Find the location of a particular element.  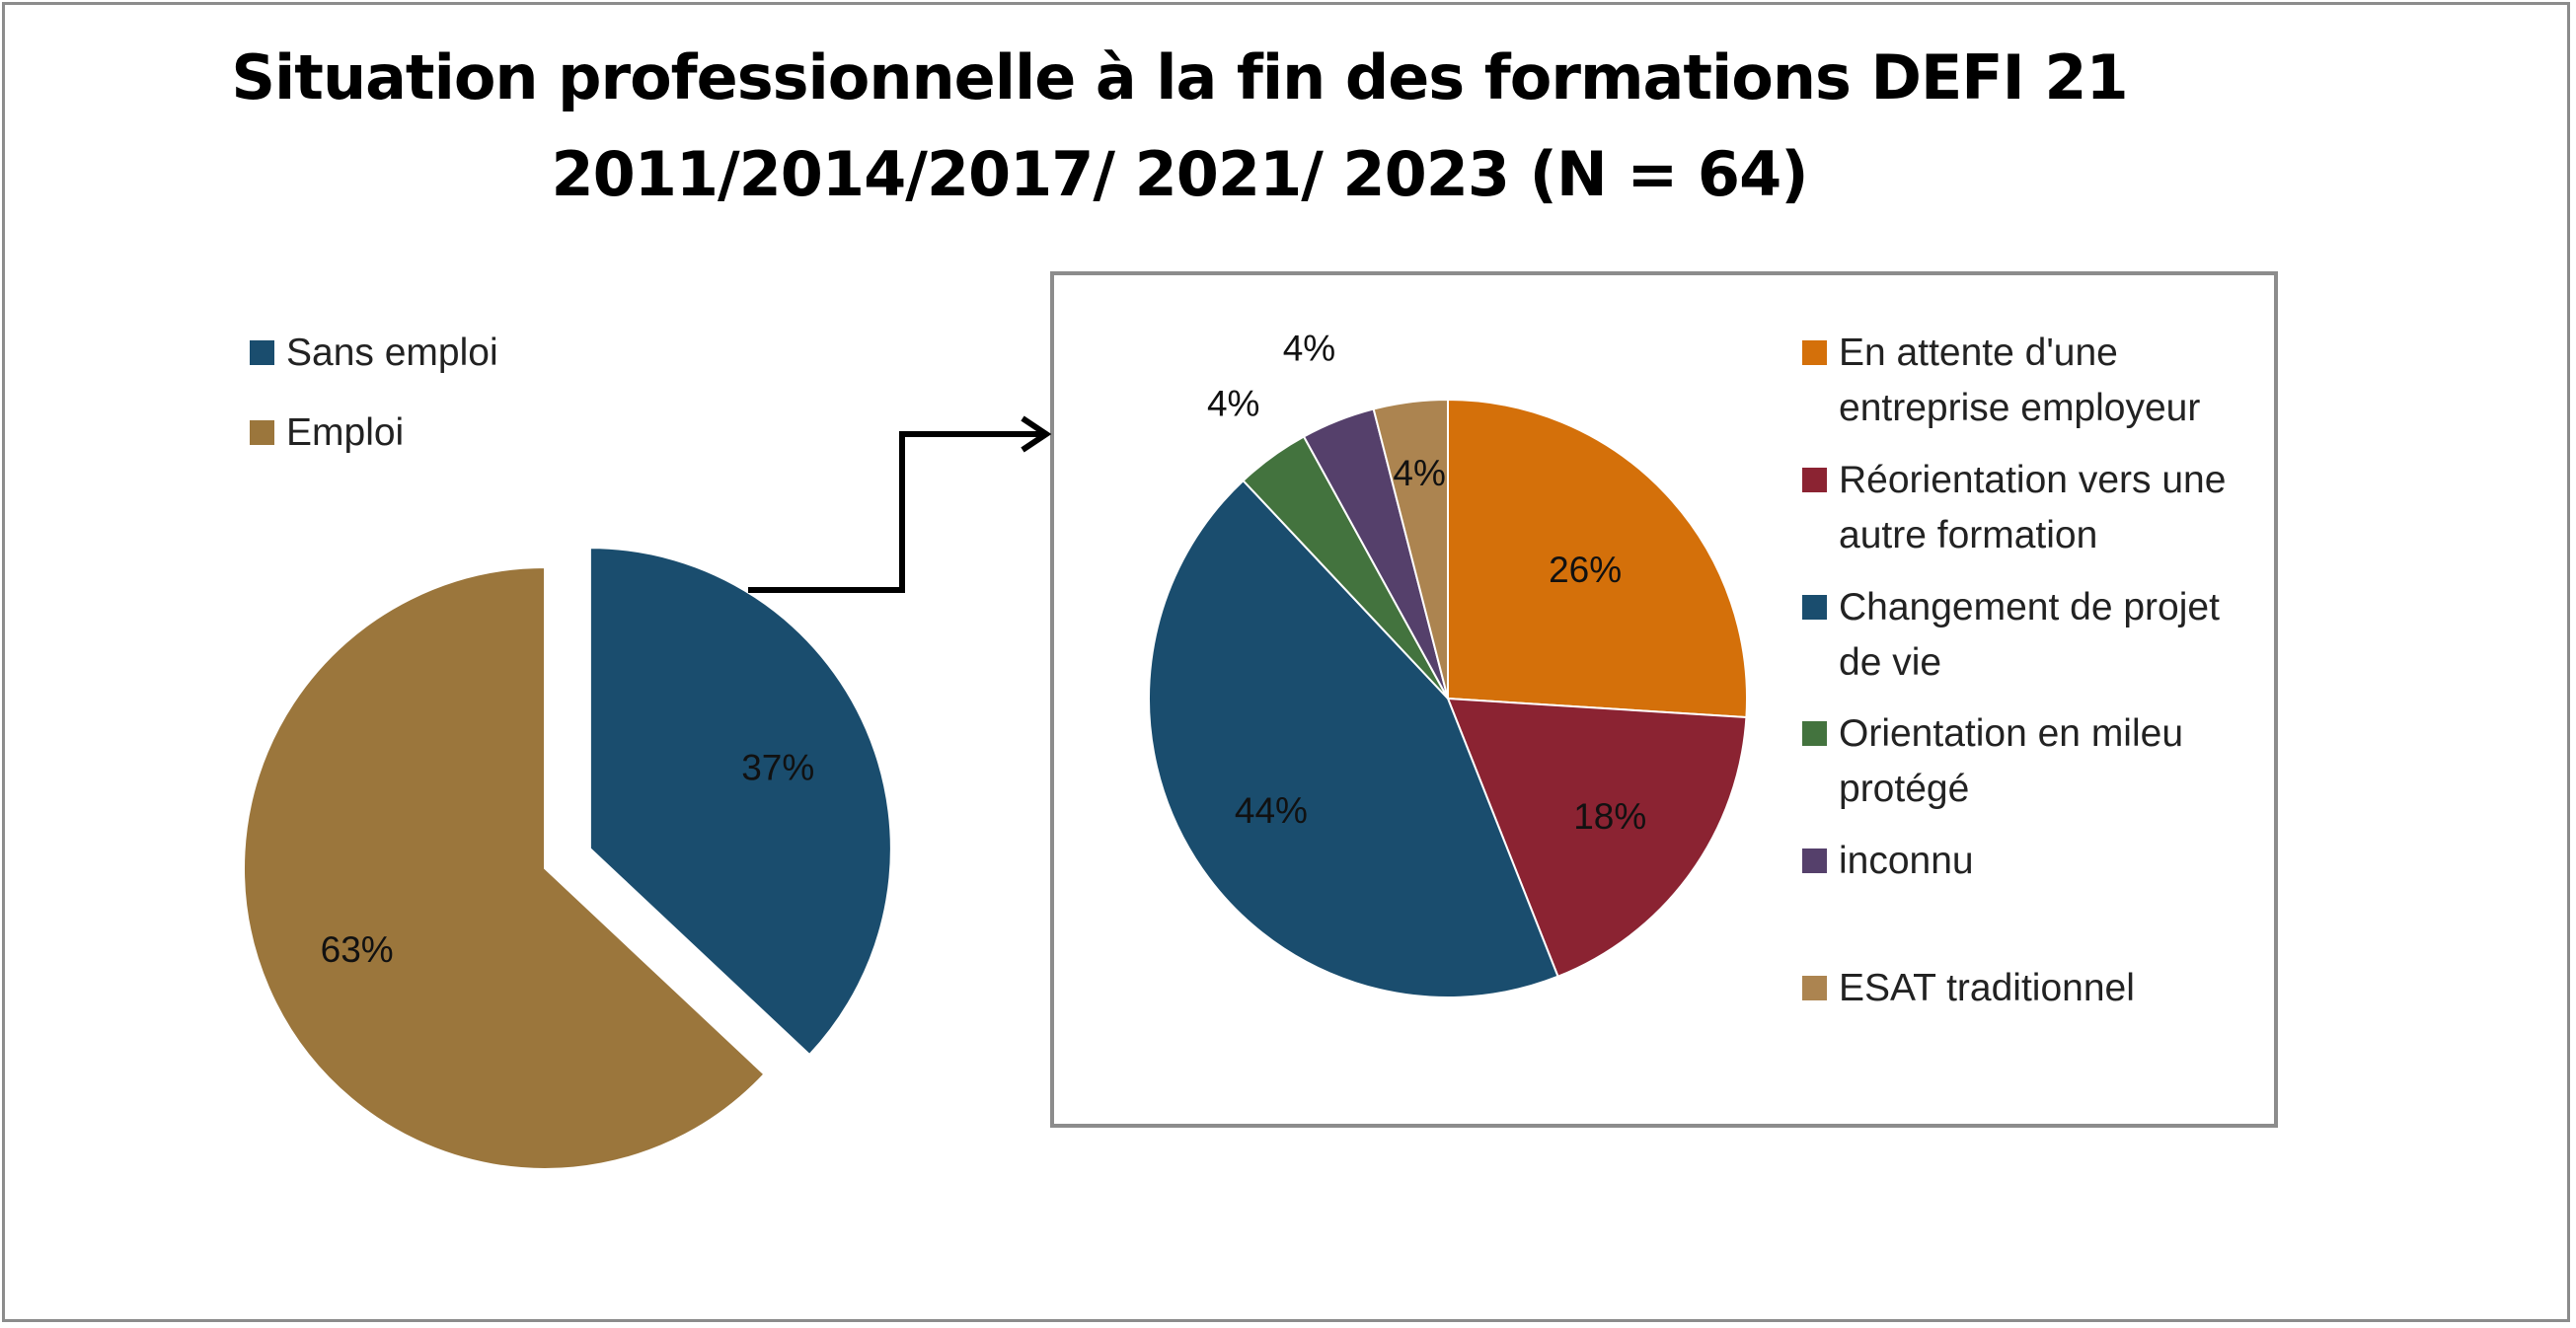

data-label-sans-emploi: 37% is located at coordinates (777, 767).